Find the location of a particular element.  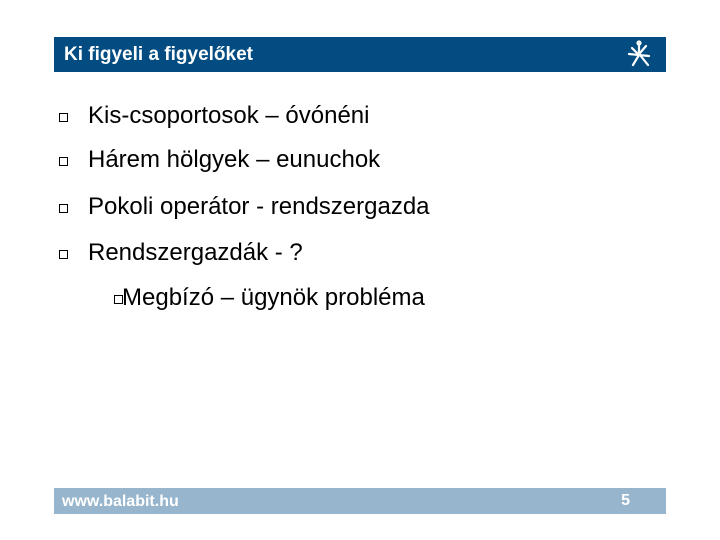

bullet-item: Rendszergazdák - ? is located at coordinates (195, 252).